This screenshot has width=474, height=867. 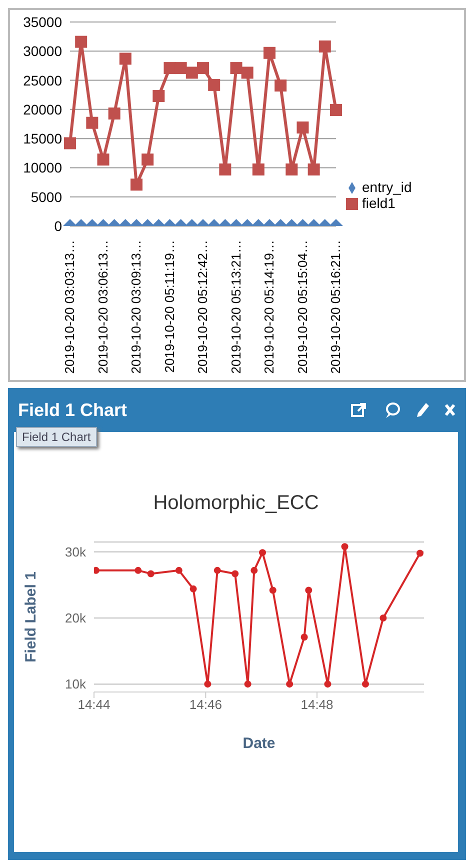 I want to click on y-tick-label: 30000, so click(x=42, y=51).